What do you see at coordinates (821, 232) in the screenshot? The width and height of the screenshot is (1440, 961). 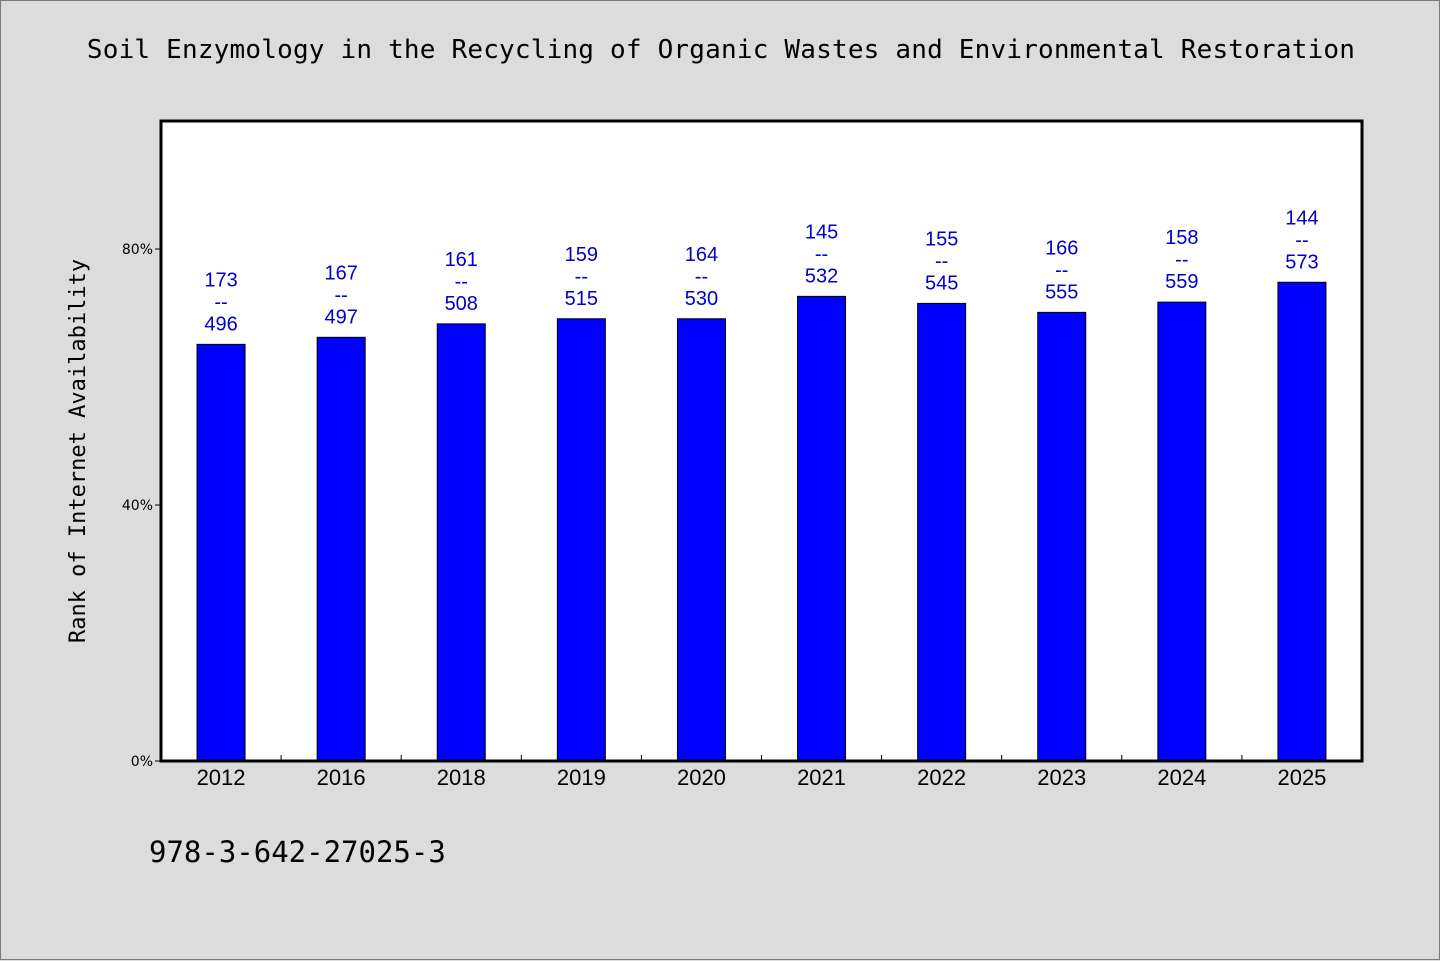 I see `data-label: 145` at bounding box center [821, 232].